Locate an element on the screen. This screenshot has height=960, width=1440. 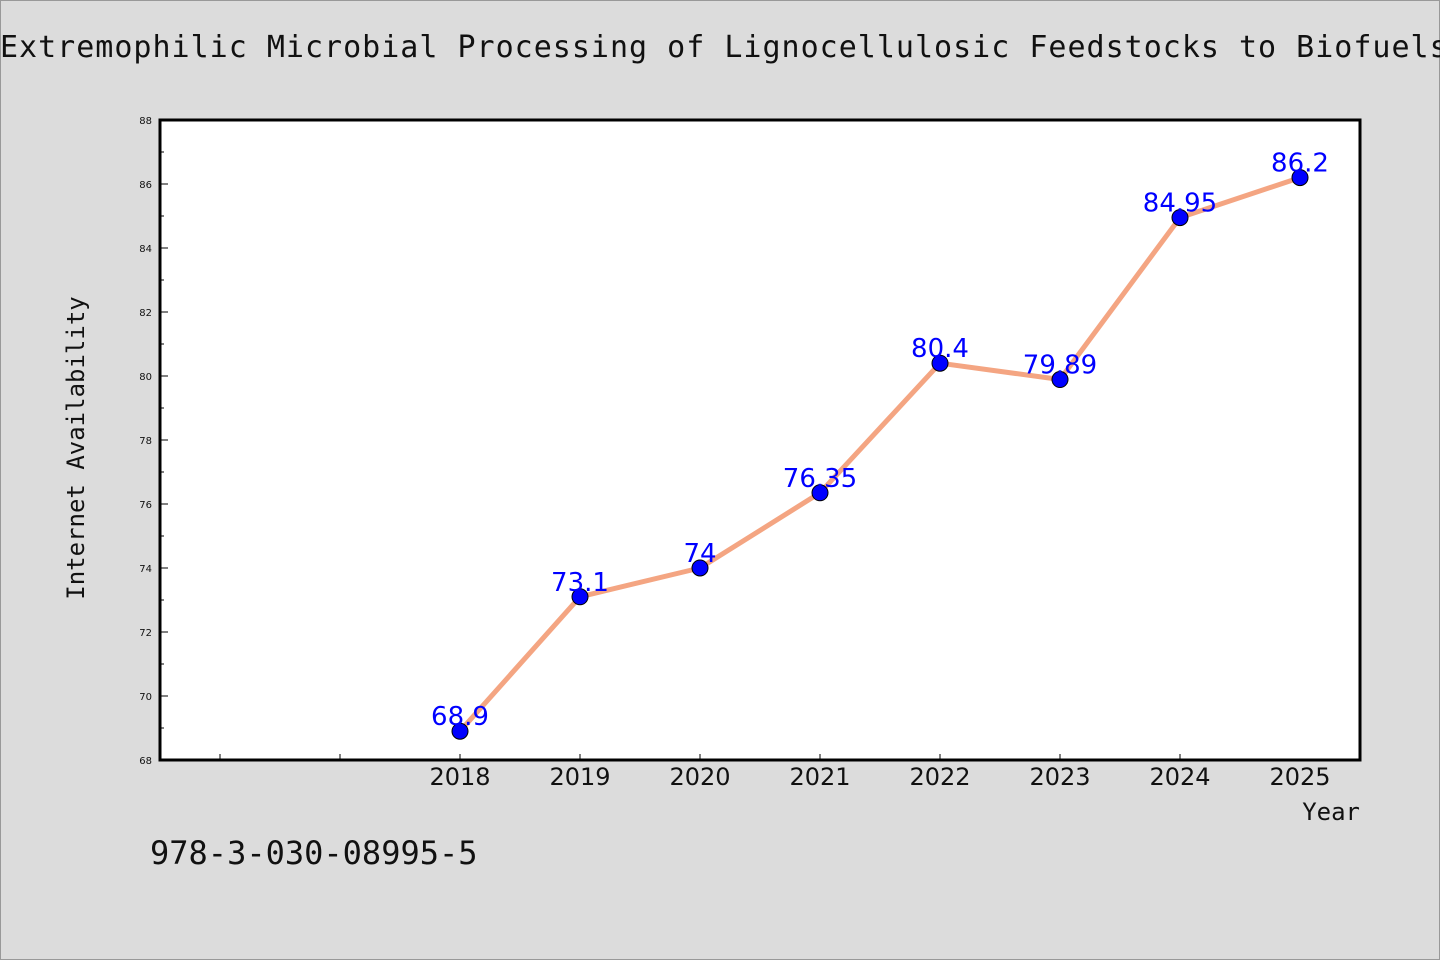
y-tick-label: 68 is located at coordinates (145, 761).